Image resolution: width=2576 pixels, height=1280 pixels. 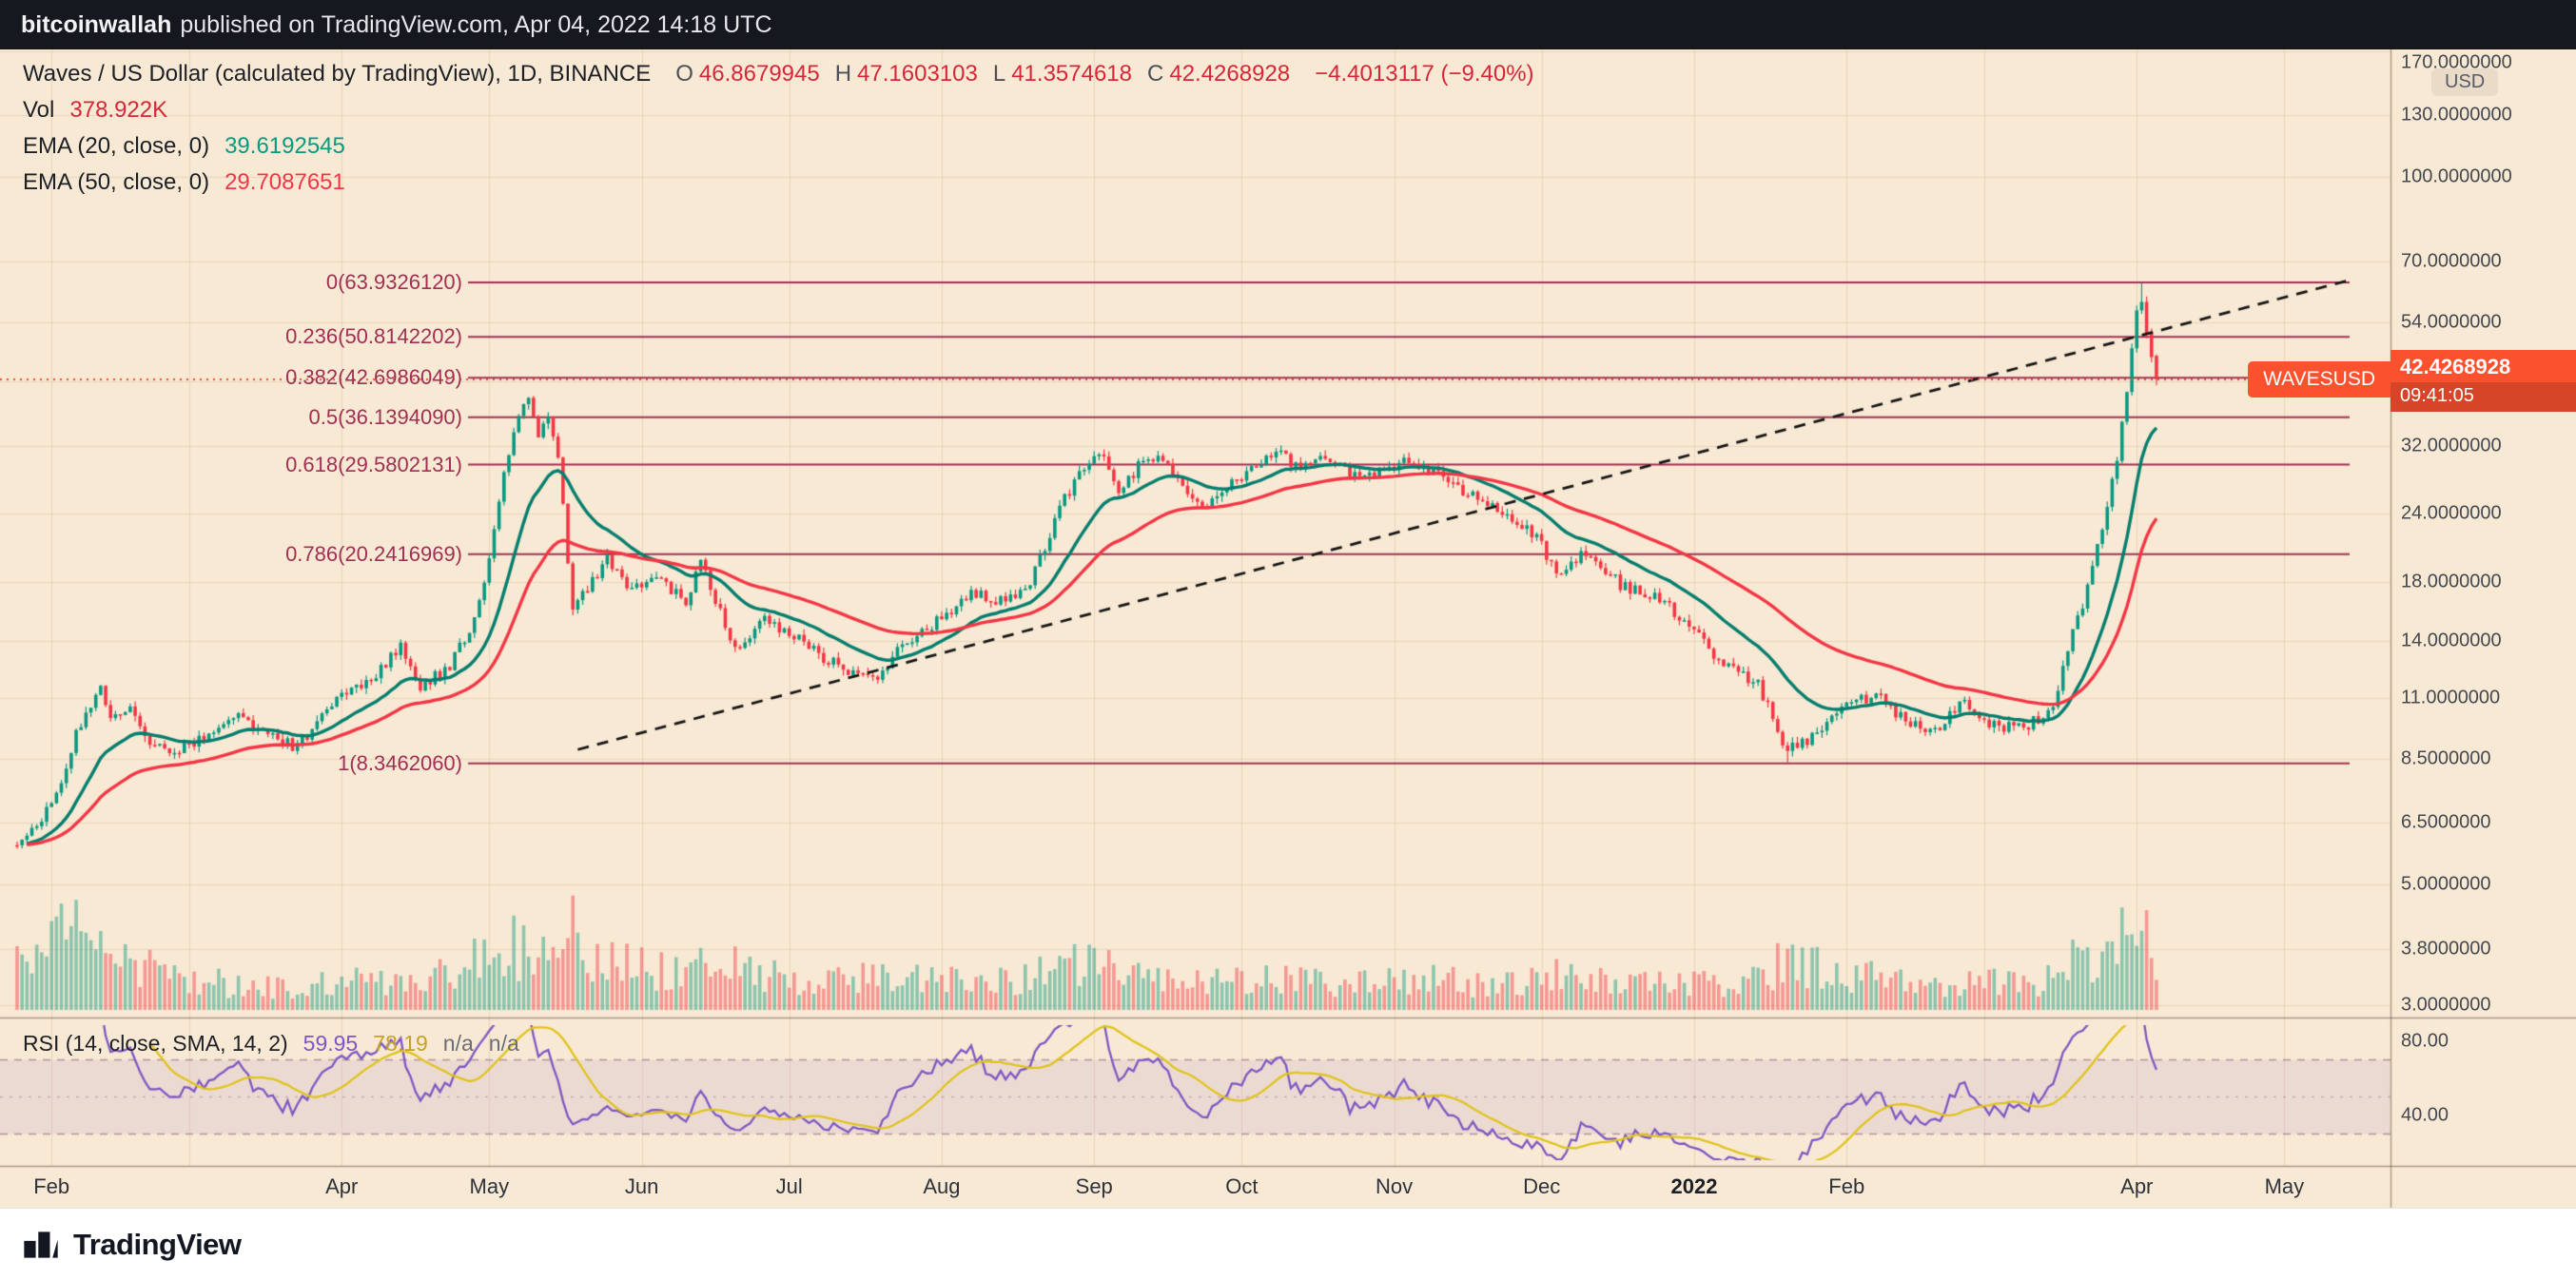 I want to click on symbol-price-tag: WAVESUSD, so click(x=2320, y=379).